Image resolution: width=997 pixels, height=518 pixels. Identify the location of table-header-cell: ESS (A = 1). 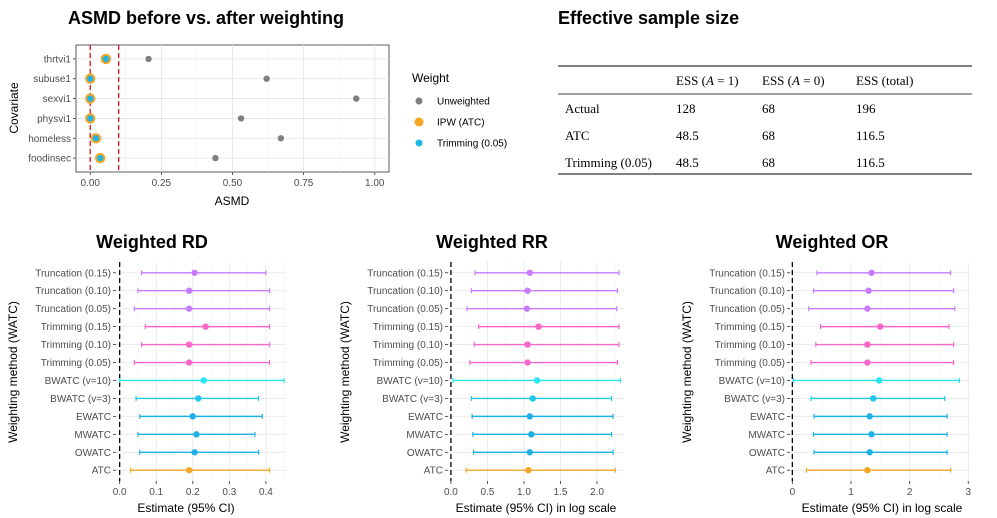
(707, 80).